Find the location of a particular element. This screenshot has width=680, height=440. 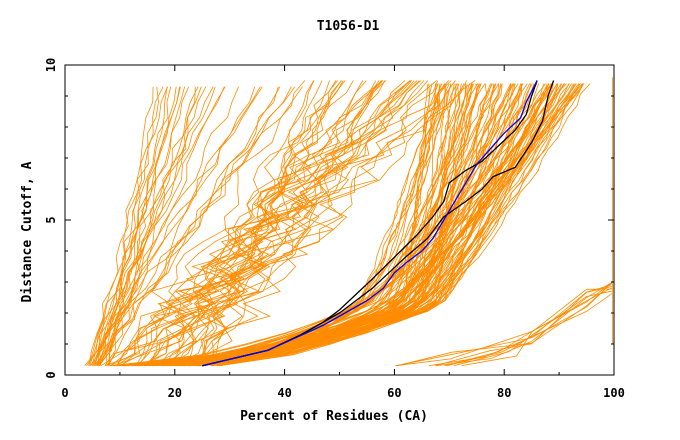

x-tick-label: 0 is located at coordinates (64, 393).